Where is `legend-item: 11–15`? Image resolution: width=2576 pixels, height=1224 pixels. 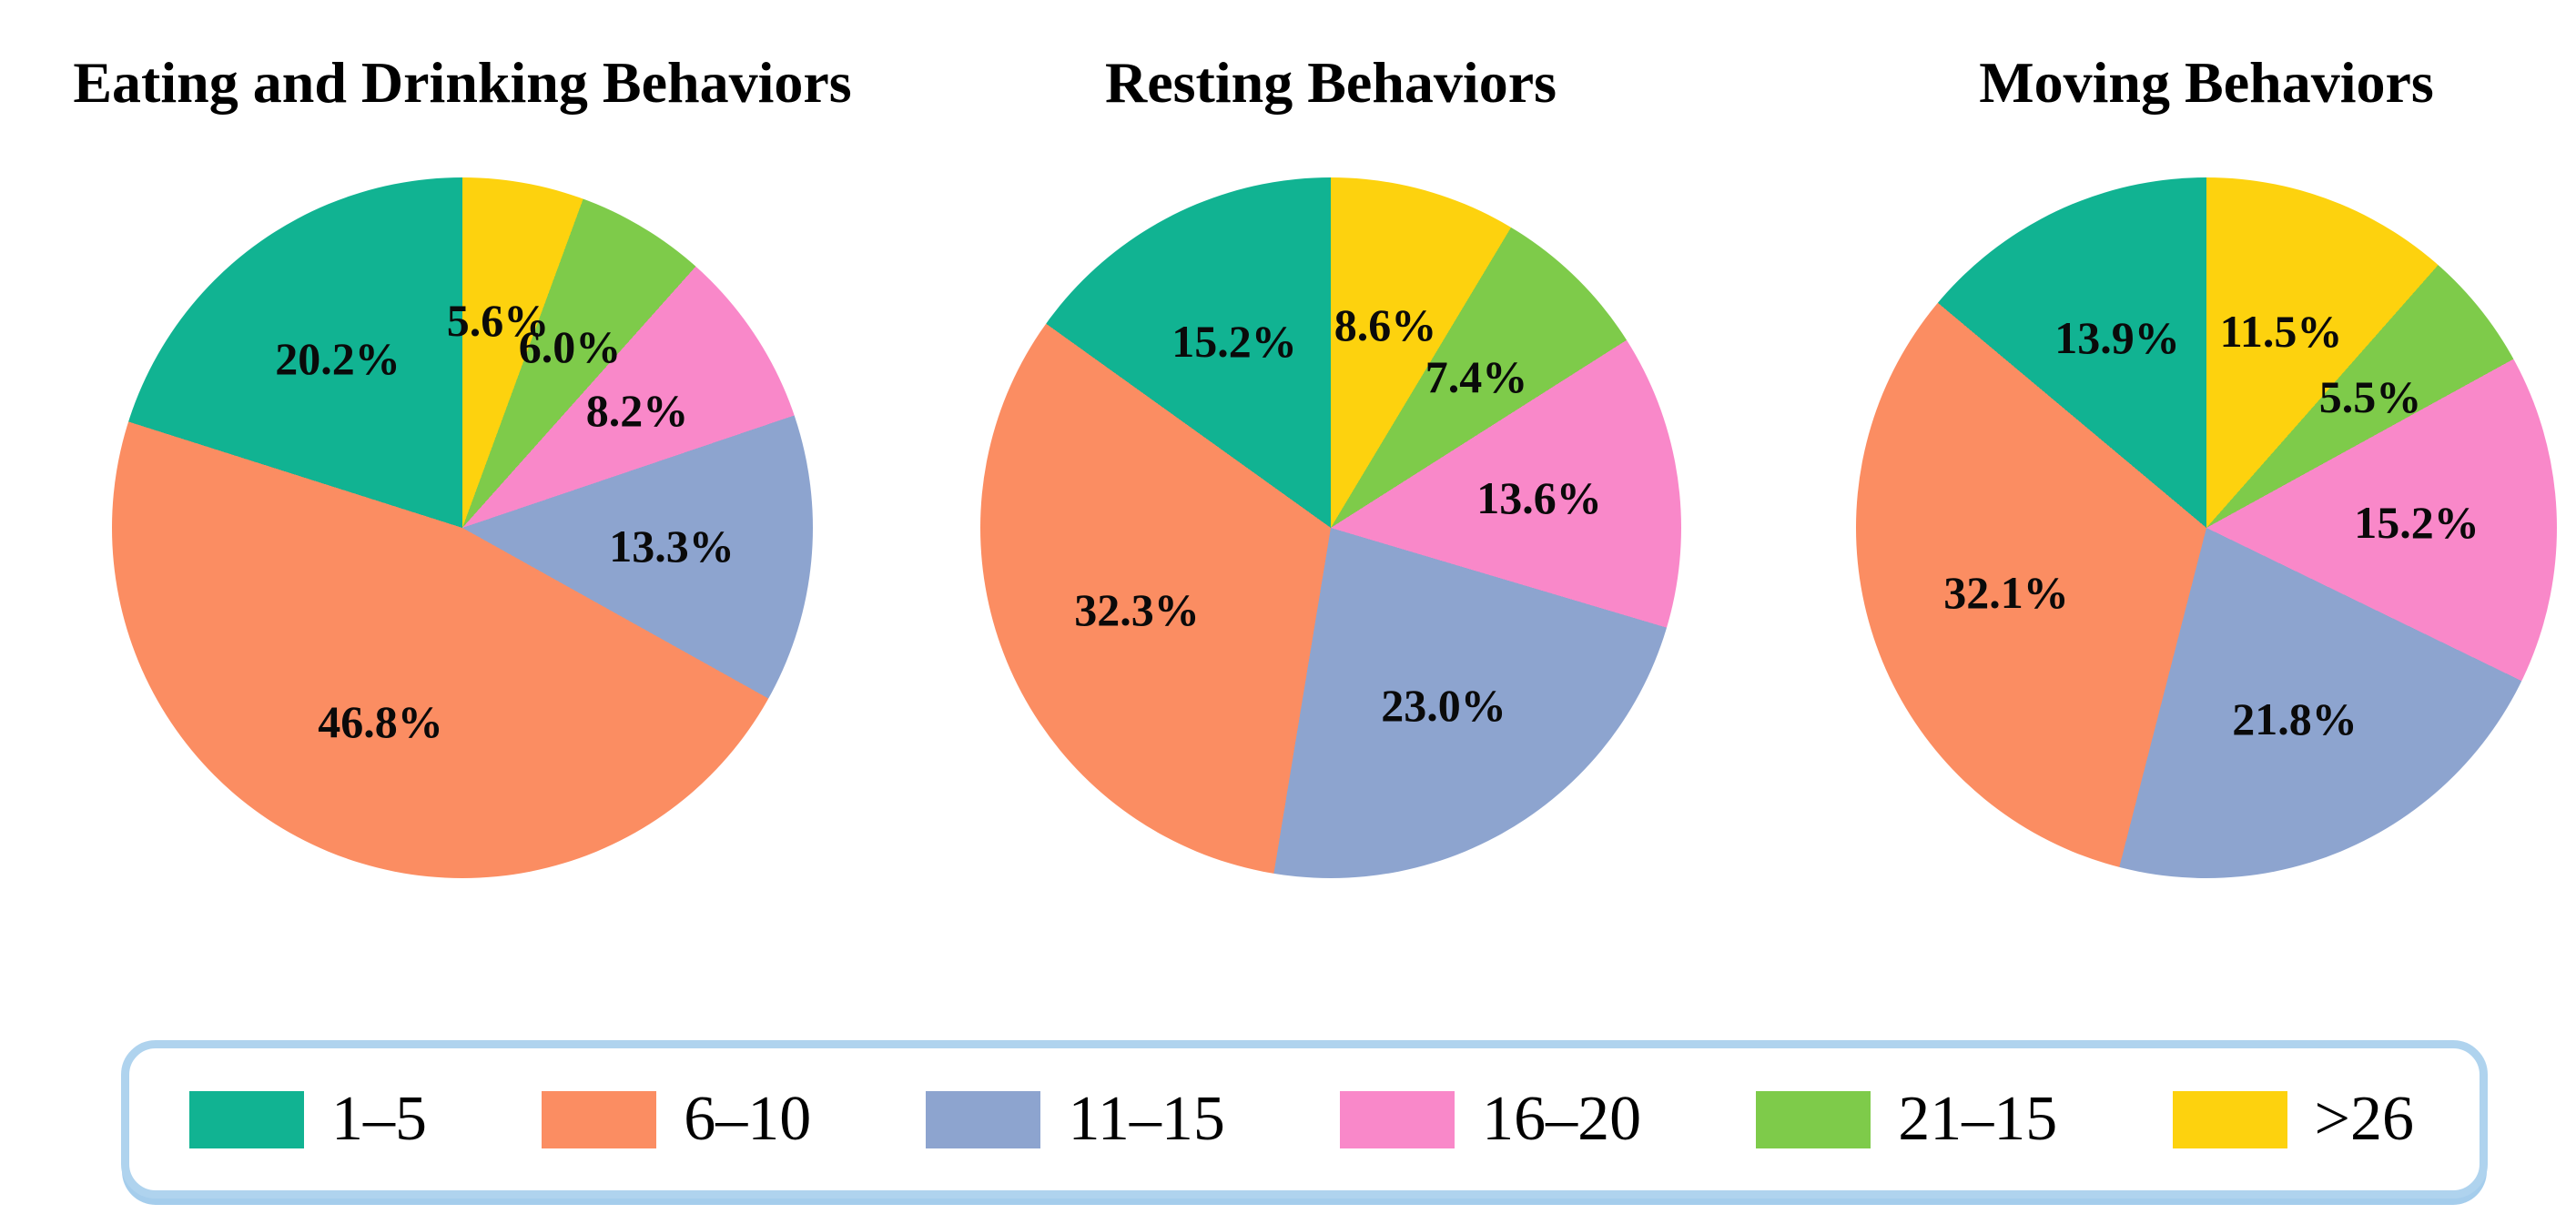 legend-item: 11–15 is located at coordinates (1075, 1119).